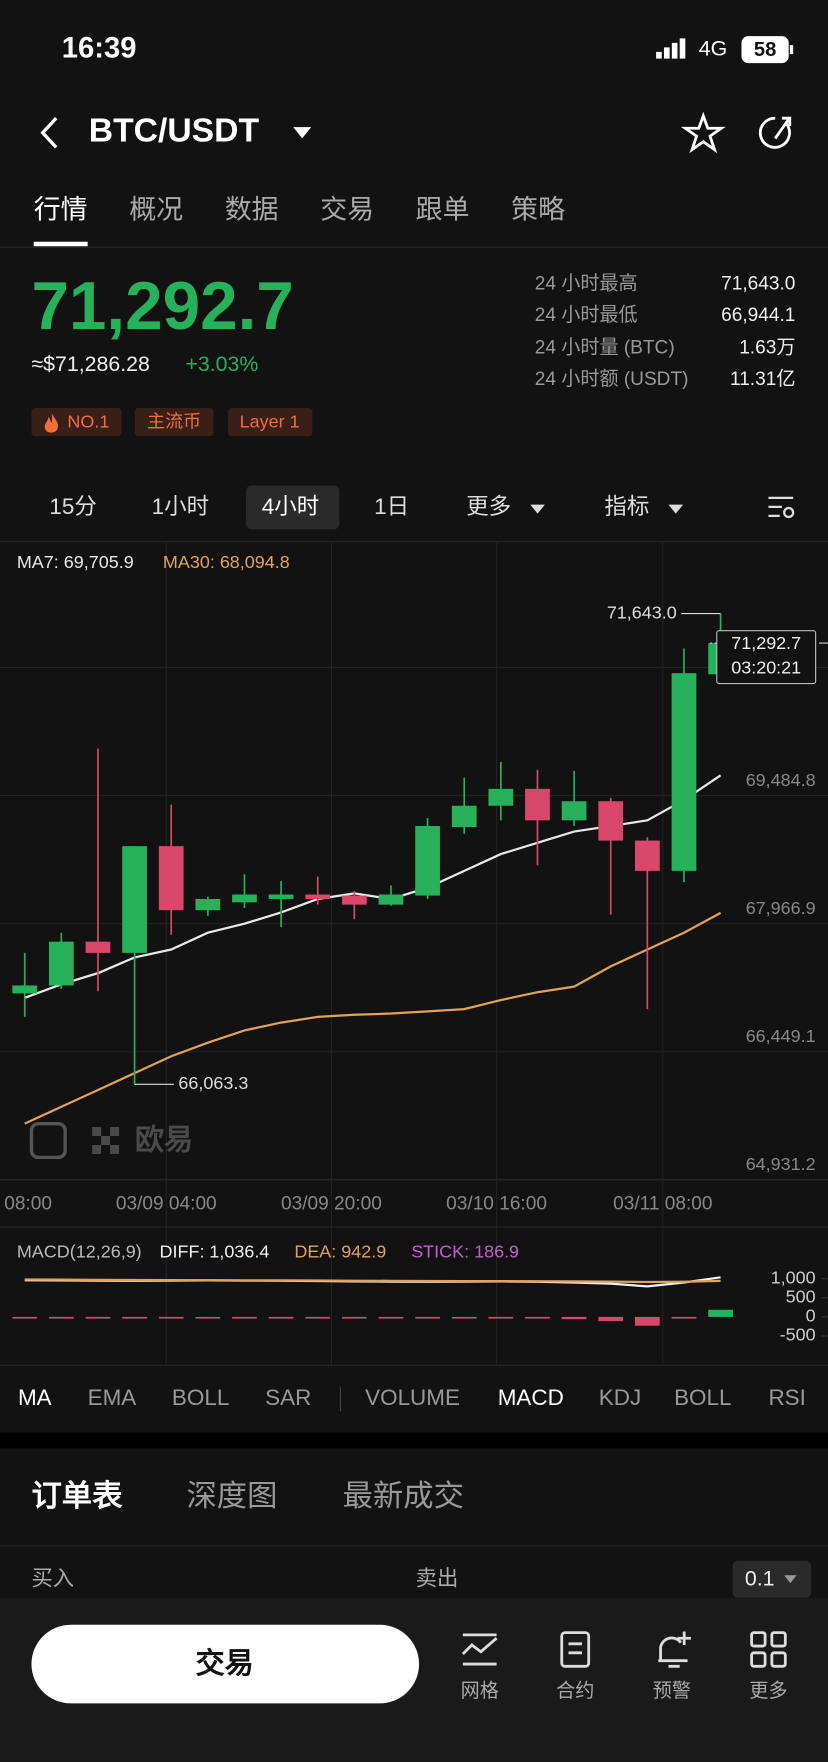  Describe the element at coordinates (781, 1036) in the screenshot. I see `y-tick-label: 66,449.1` at that location.